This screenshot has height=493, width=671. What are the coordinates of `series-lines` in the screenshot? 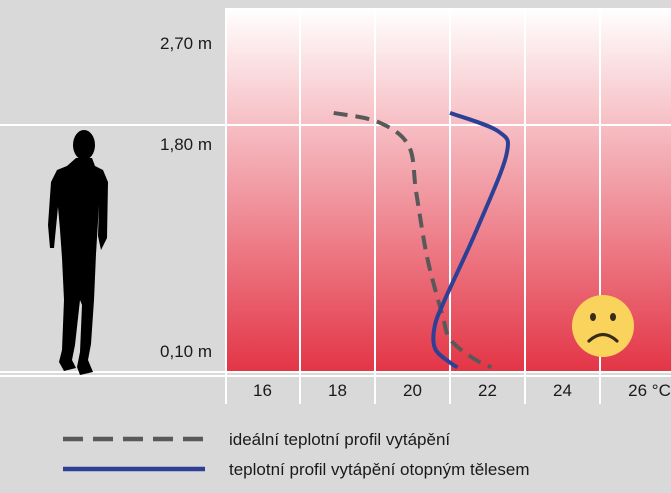 It's located at (422, 240).